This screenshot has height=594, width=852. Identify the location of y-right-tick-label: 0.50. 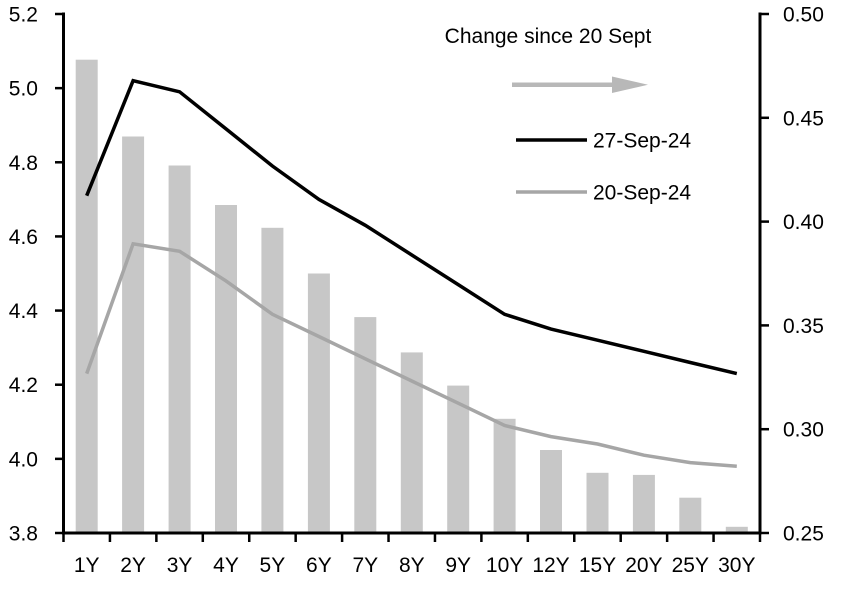
(803, 15).